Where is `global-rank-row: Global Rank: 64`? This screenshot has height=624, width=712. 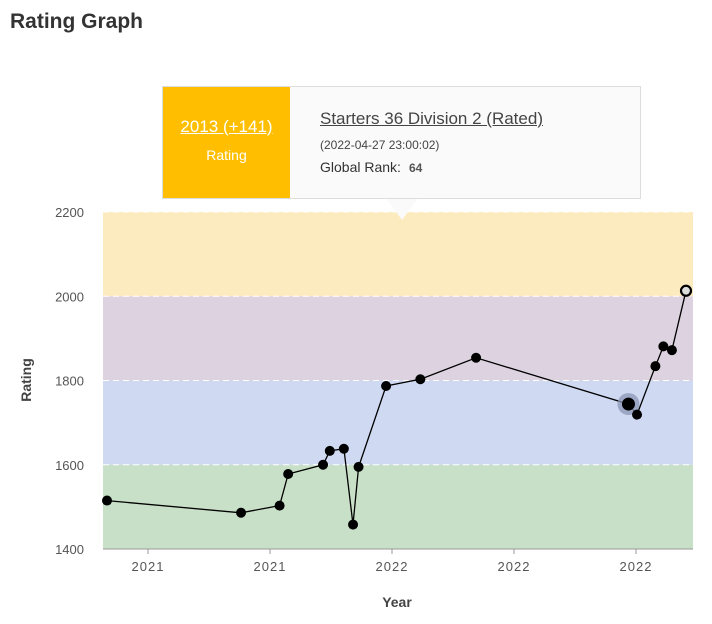
global-rank-row: Global Rank: 64 is located at coordinates (480, 167).